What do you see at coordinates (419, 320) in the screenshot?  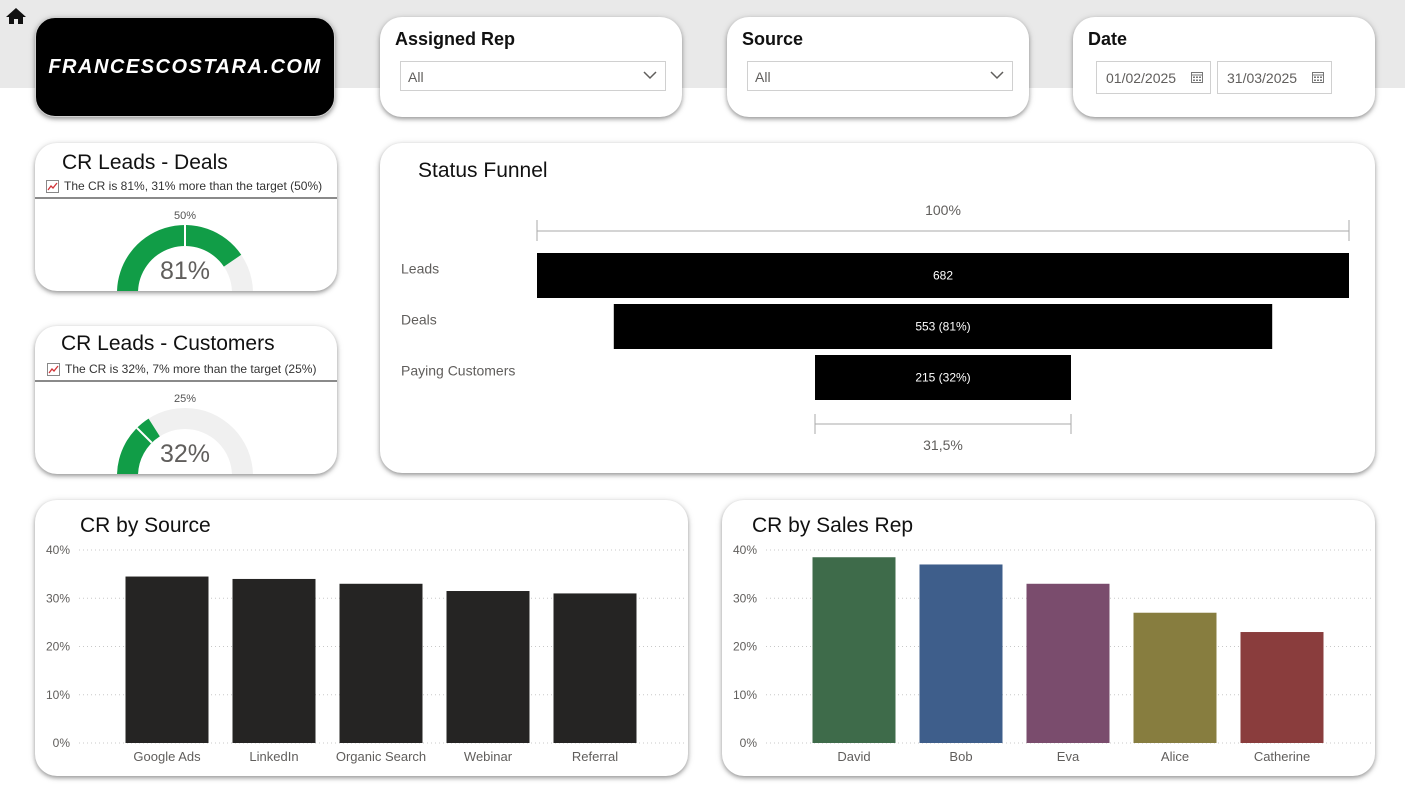 I see `funnel-stage-label: Deals` at bounding box center [419, 320].